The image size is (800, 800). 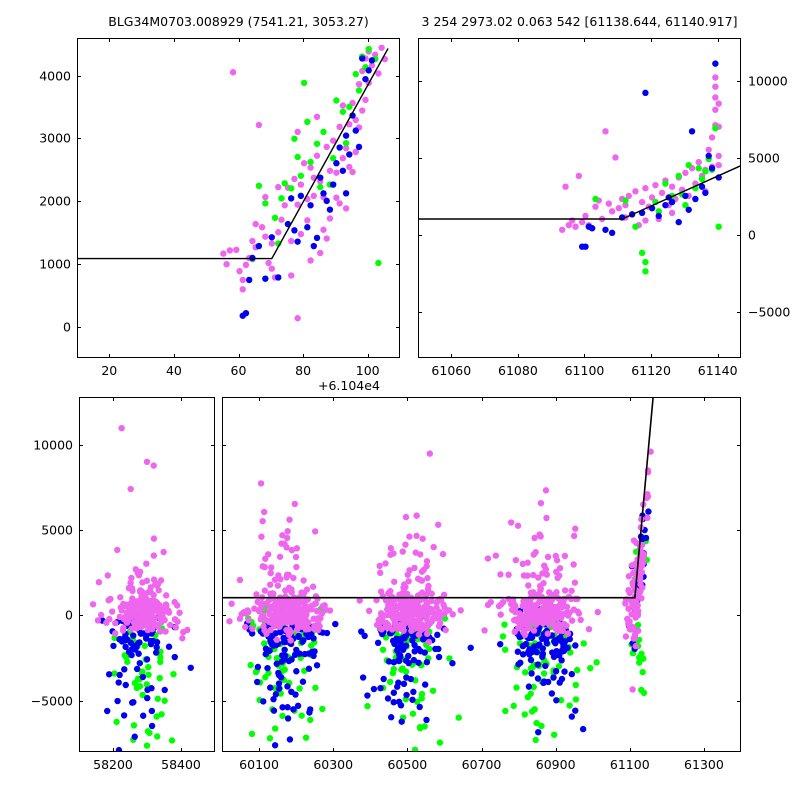 I want to click on tick-label: 61140, so click(x=717, y=370).